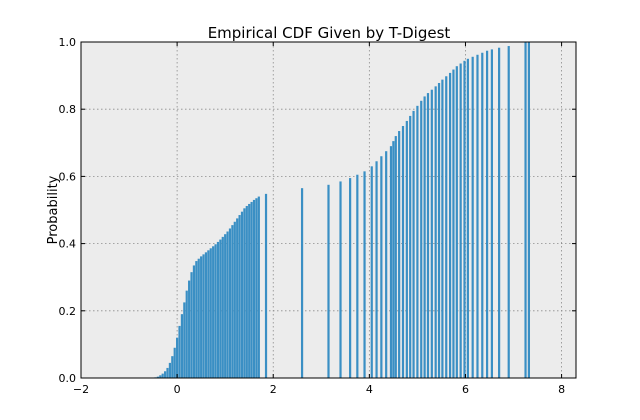 Image resolution: width=640 pixels, height=420 pixels. What do you see at coordinates (53, 209) in the screenshot?
I see `y-axis-label: Probability` at bounding box center [53, 209].